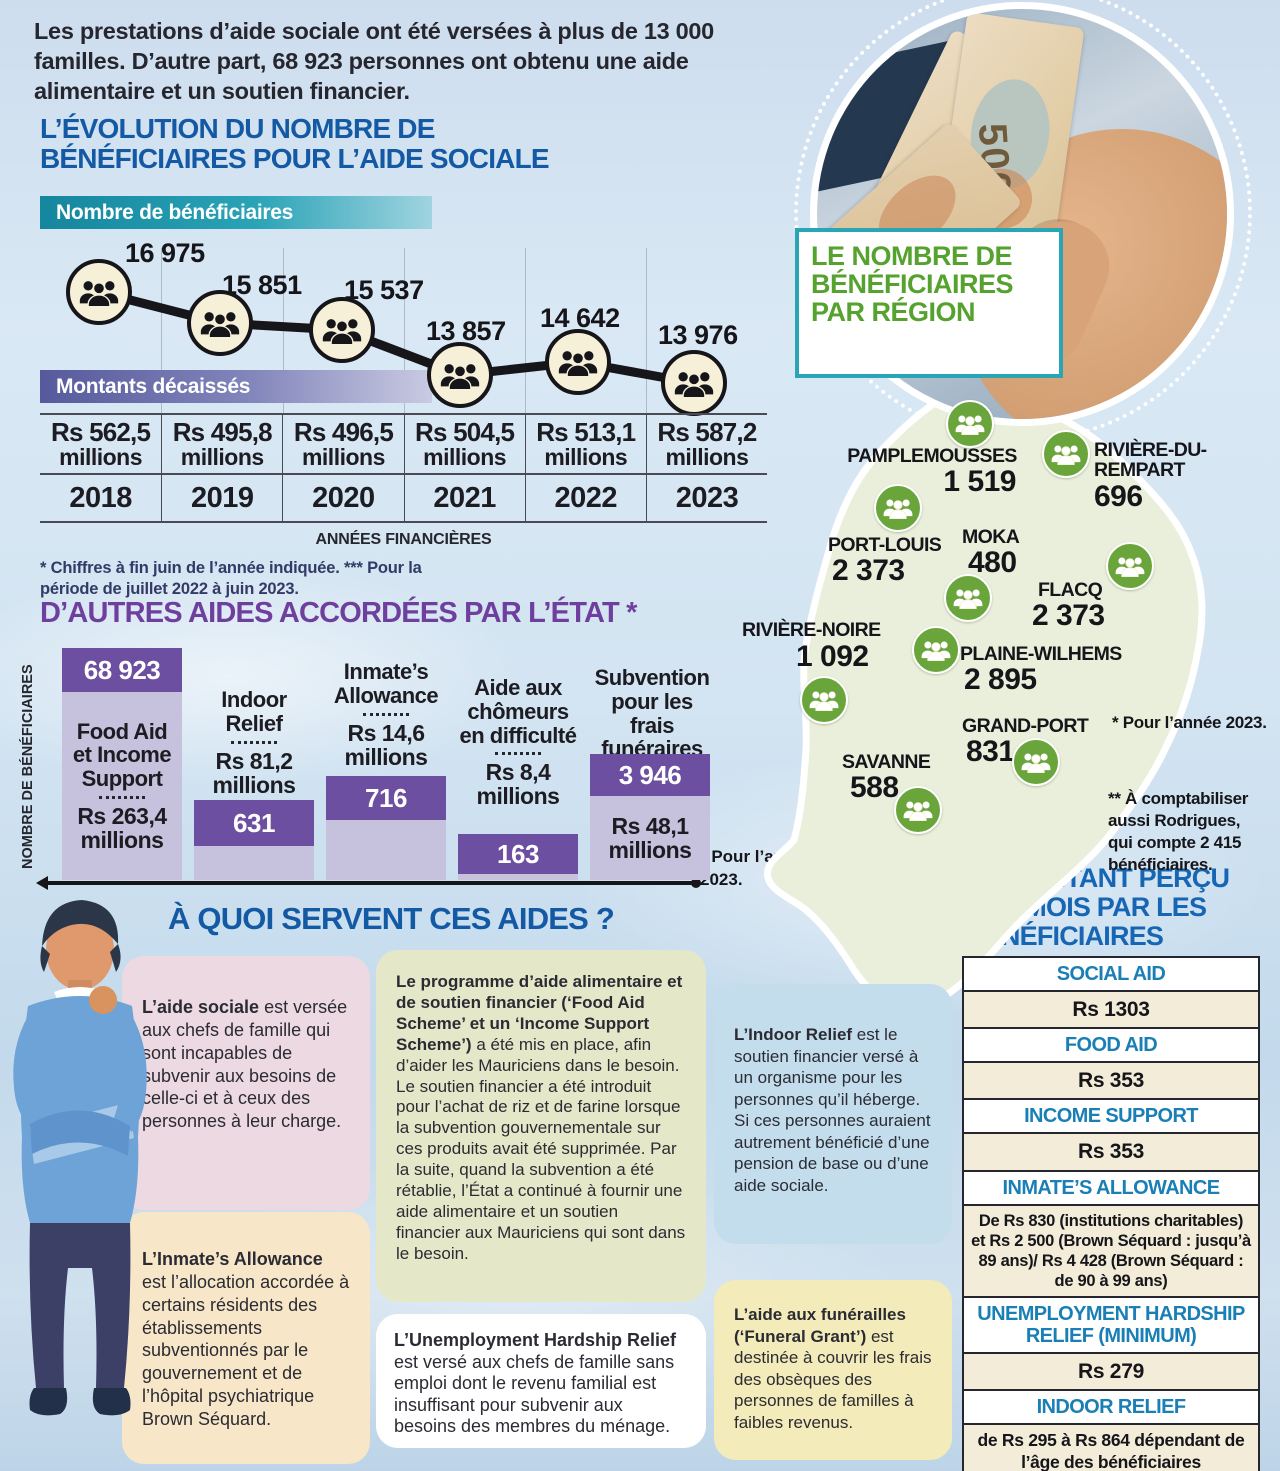 This screenshot has width=1280, height=1471. Describe the element at coordinates (1118, 496) in the screenshot. I see `region-value: 696` at that location.